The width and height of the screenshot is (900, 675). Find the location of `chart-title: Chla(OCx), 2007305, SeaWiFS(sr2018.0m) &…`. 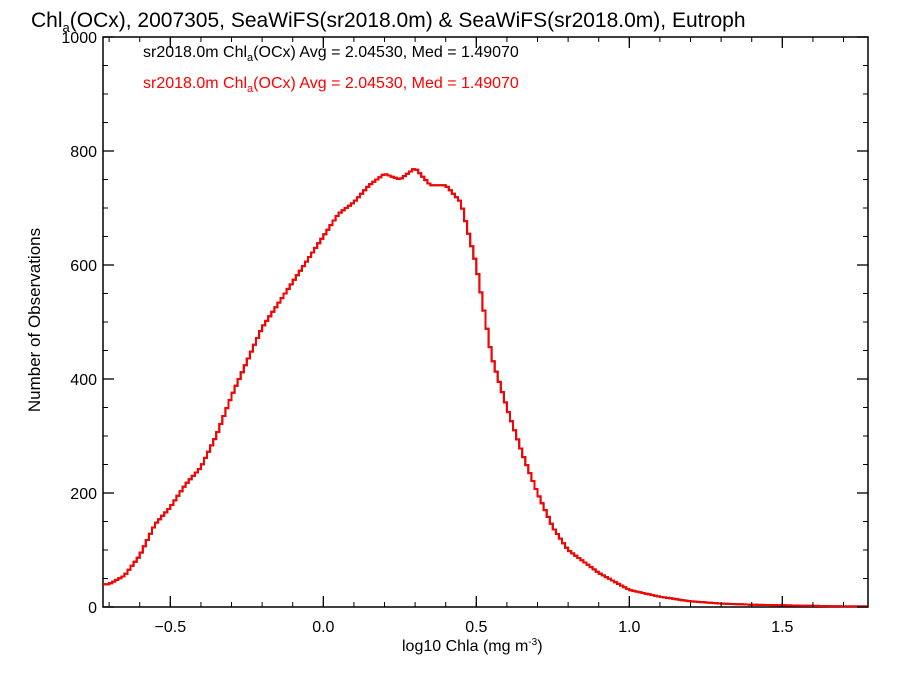

chart-title: Chla(OCx), 2007305, SeaWiFS(sr2018.0m) &… is located at coordinates (388, 22).